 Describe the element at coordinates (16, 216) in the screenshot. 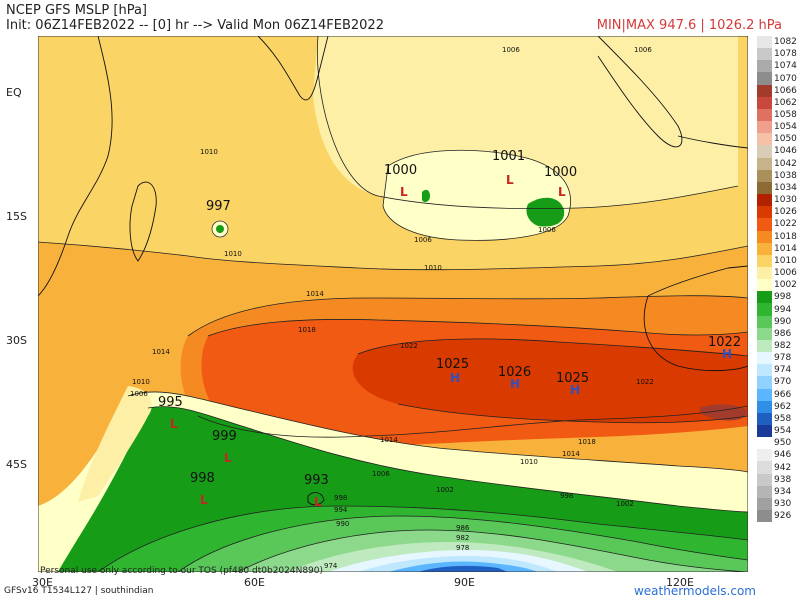

I see `lat-label-15s: 15S` at that location.